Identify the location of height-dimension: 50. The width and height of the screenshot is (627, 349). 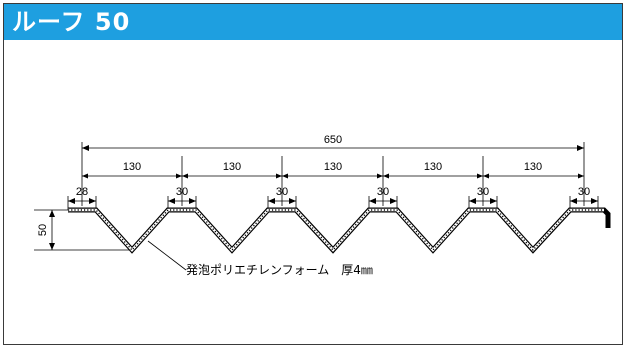
(83, 230).